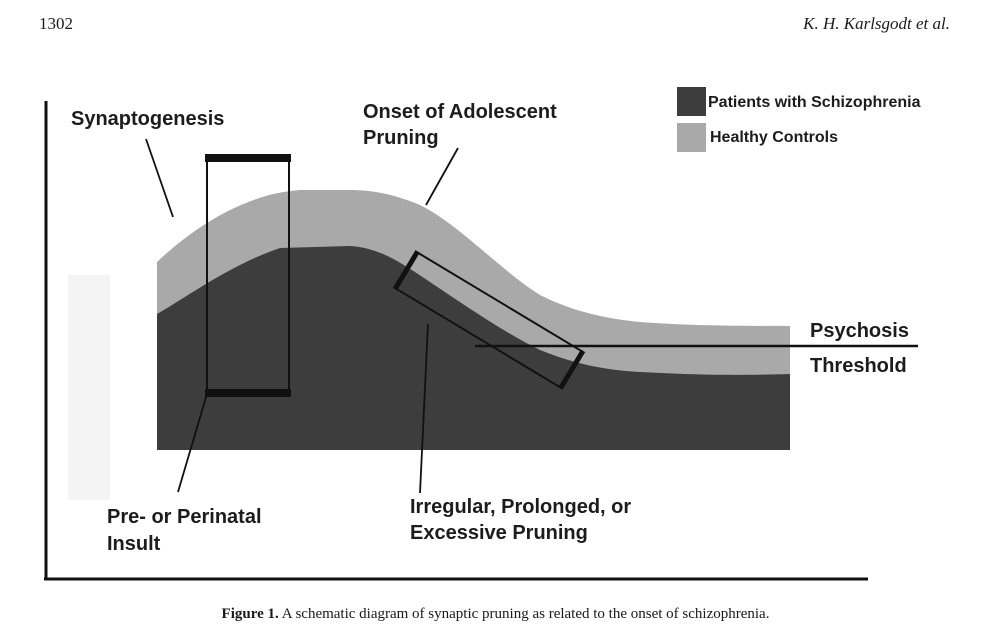 The height and width of the screenshot is (643, 991). What do you see at coordinates (691, 101) in the screenshot?
I see `legend-patients-swatch` at bounding box center [691, 101].